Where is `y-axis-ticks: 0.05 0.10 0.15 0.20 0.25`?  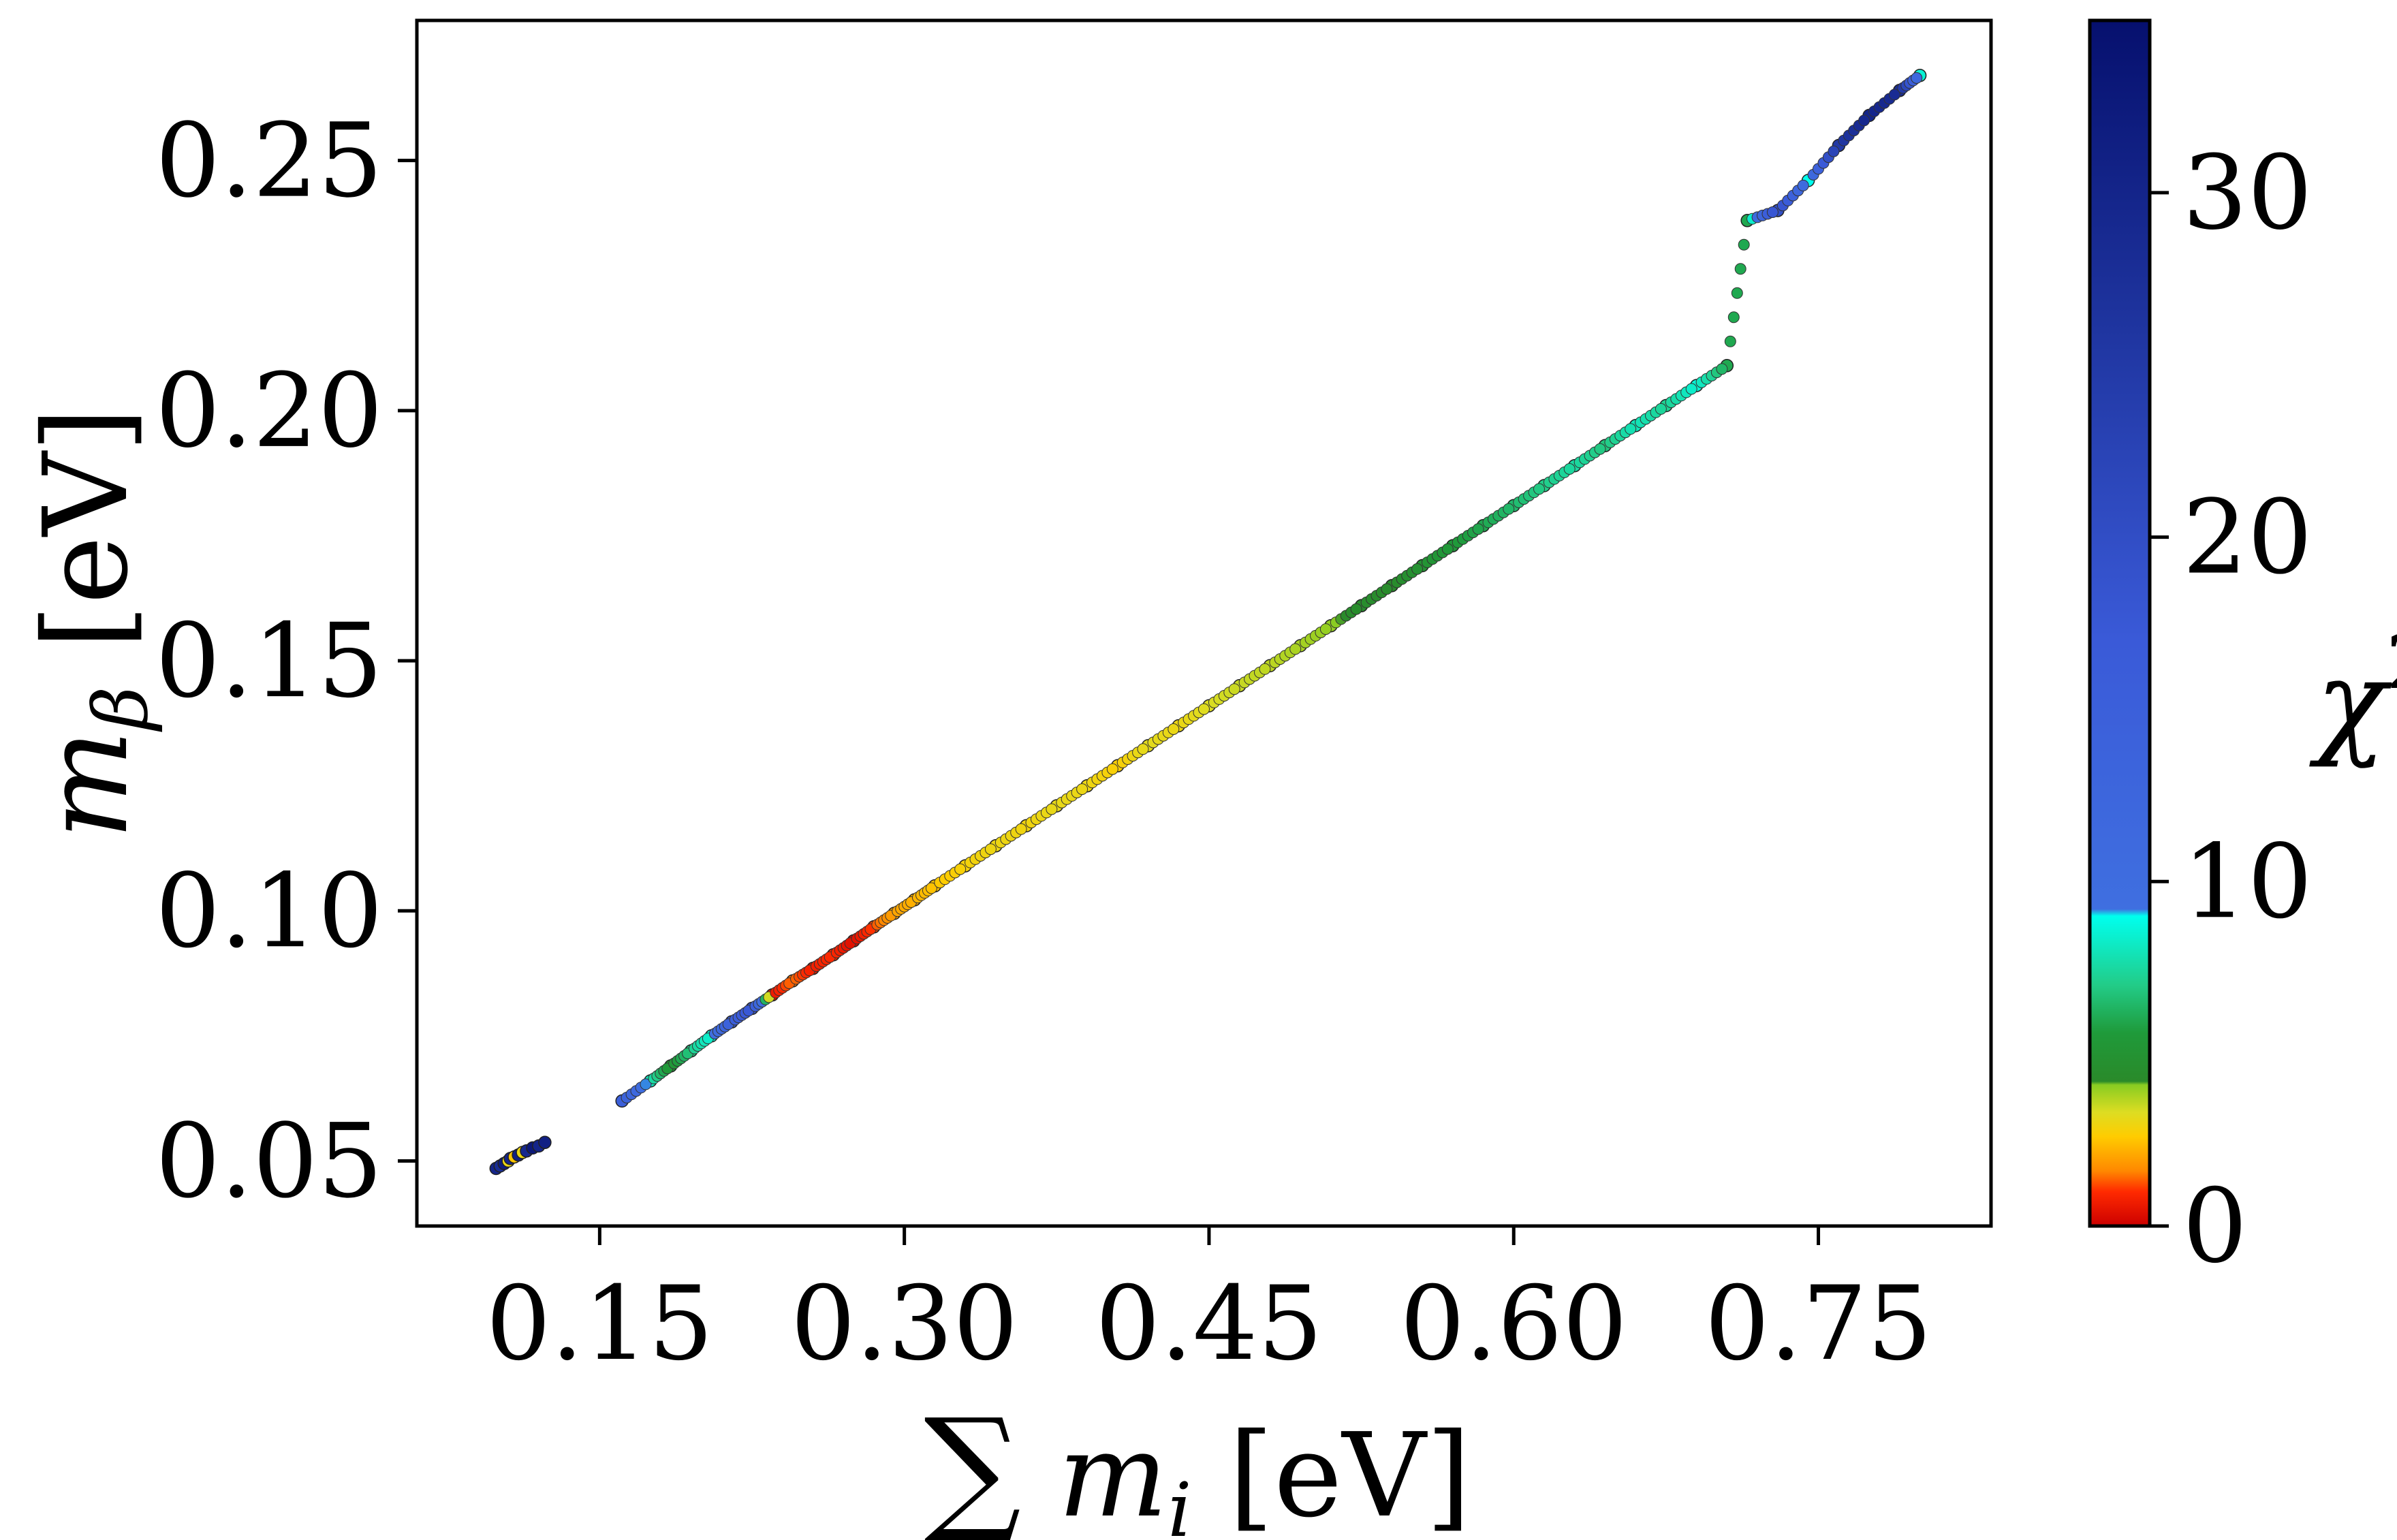 y-axis-ticks: 0.05 0.10 0.15 0.20 0.25 is located at coordinates (286, 661).